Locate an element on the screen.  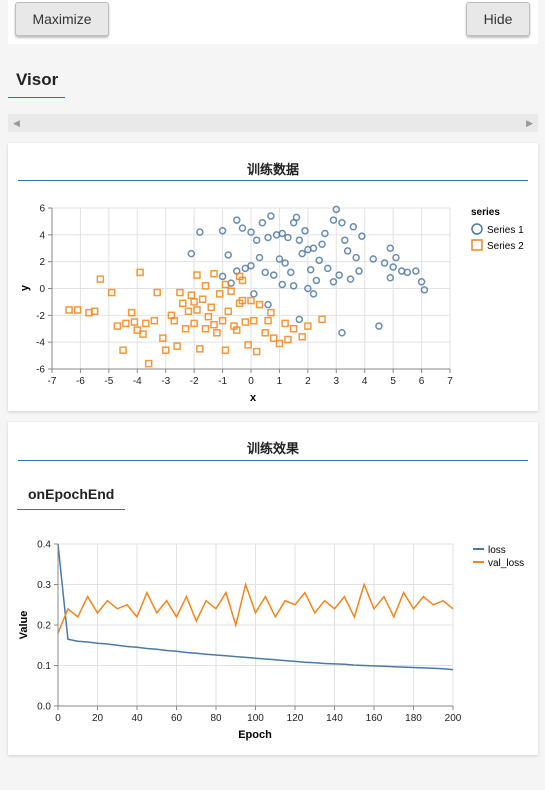
history-line-val-loss is located at coordinates (255, 607).